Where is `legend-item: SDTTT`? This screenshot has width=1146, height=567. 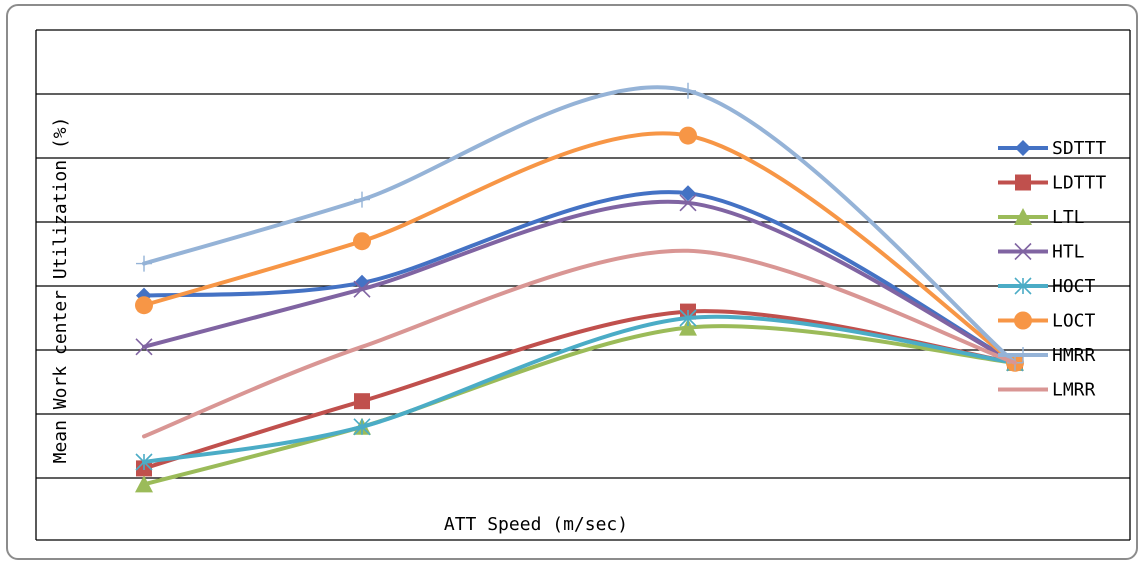
legend-item: SDTTT is located at coordinates (1052, 148).